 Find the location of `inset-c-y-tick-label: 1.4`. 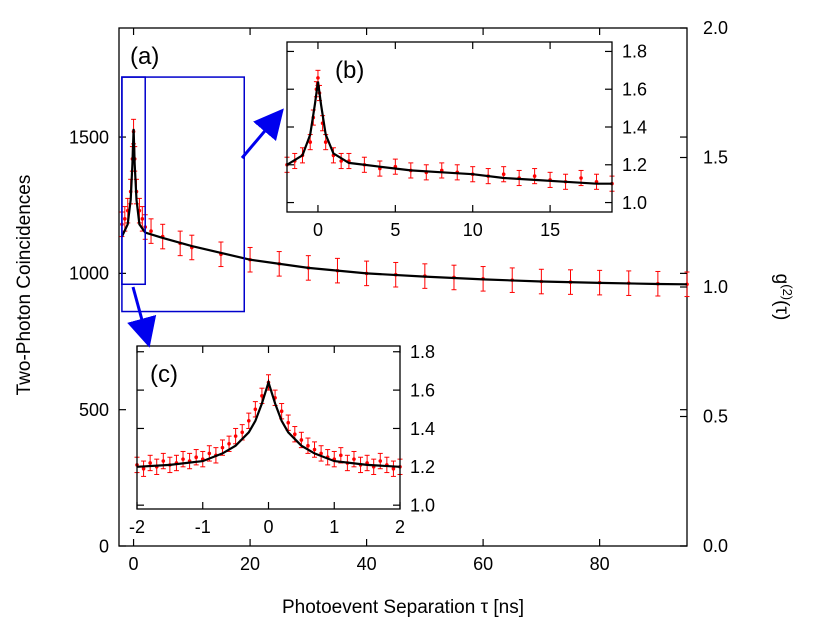

inset-c-y-tick-label: 1.4 is located at coordinates (422, 429).